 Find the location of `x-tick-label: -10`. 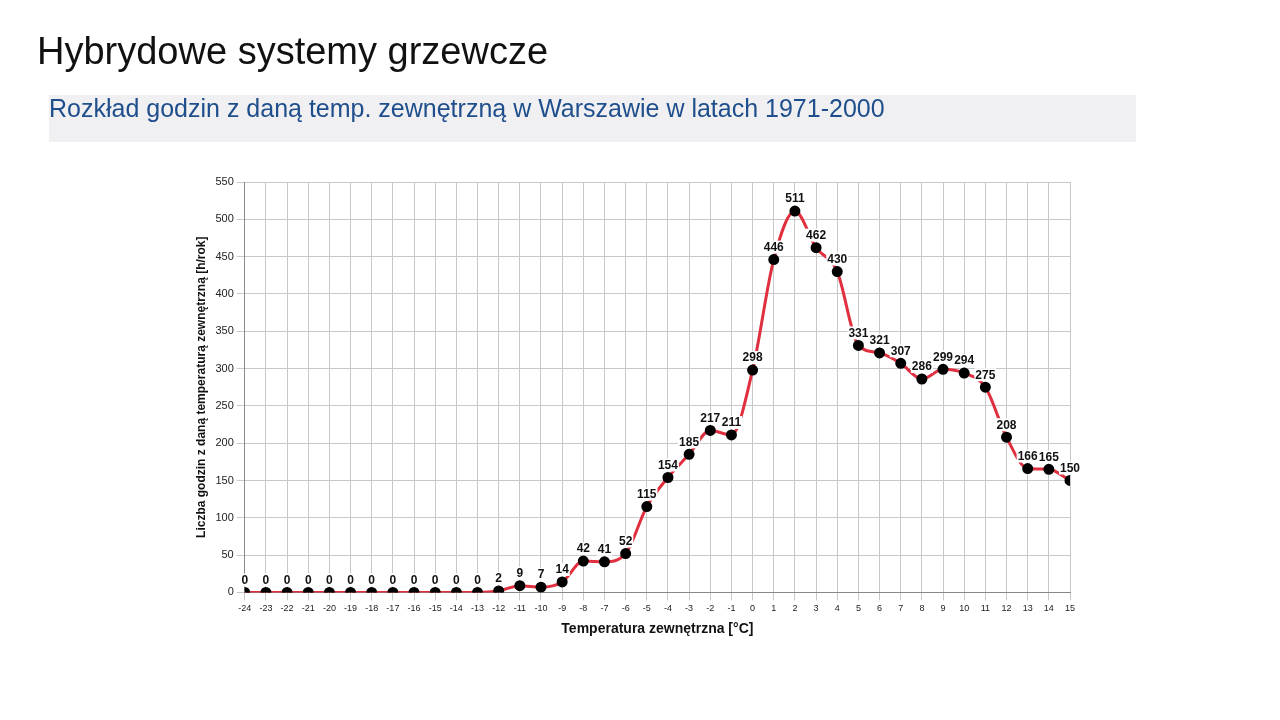

x-tick-label: -10 is located at coordinates (541, 608).